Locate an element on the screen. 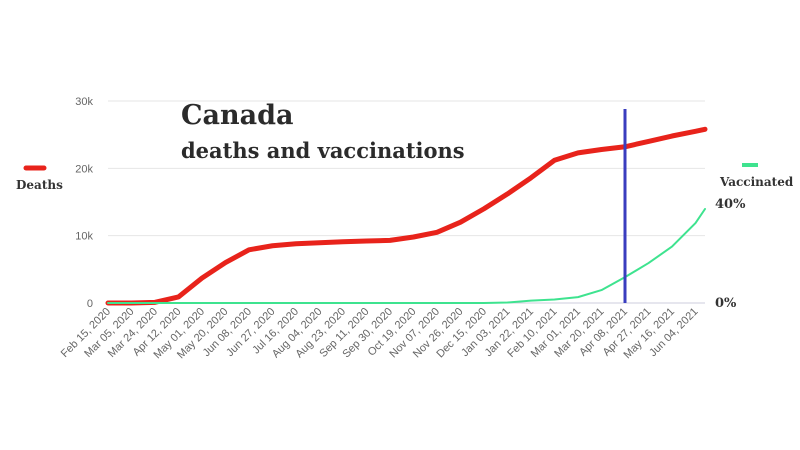  chart-title: Canada is located at coordinates (237, 115).